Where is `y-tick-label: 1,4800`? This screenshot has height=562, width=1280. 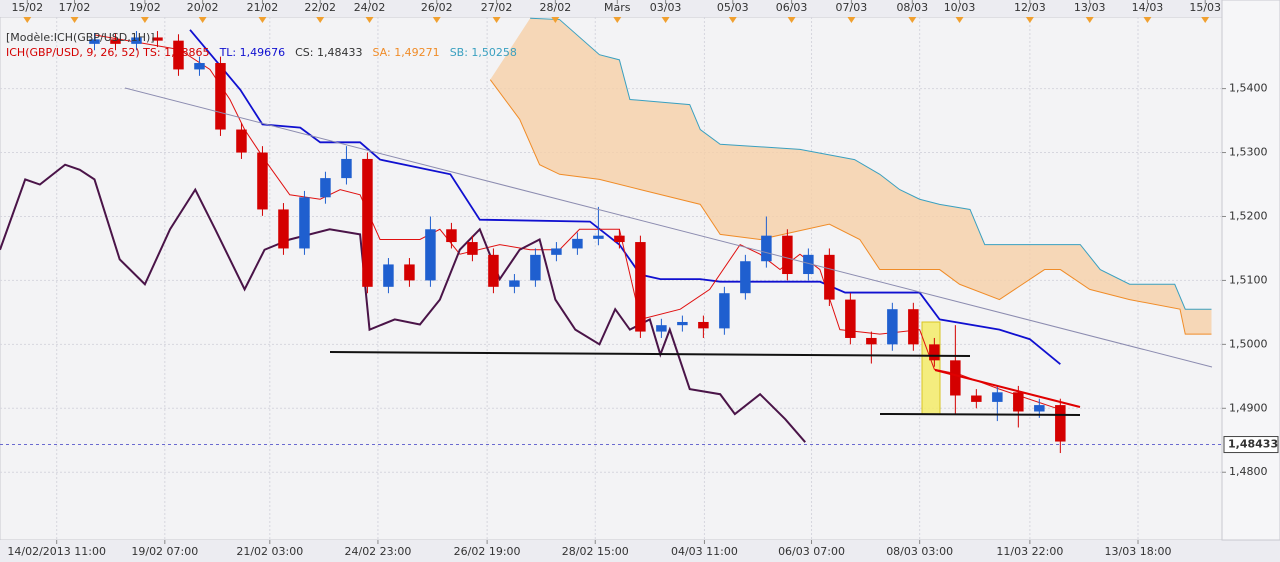 y-tick-label: 1,4800 is located at coordinates (1248, 471).